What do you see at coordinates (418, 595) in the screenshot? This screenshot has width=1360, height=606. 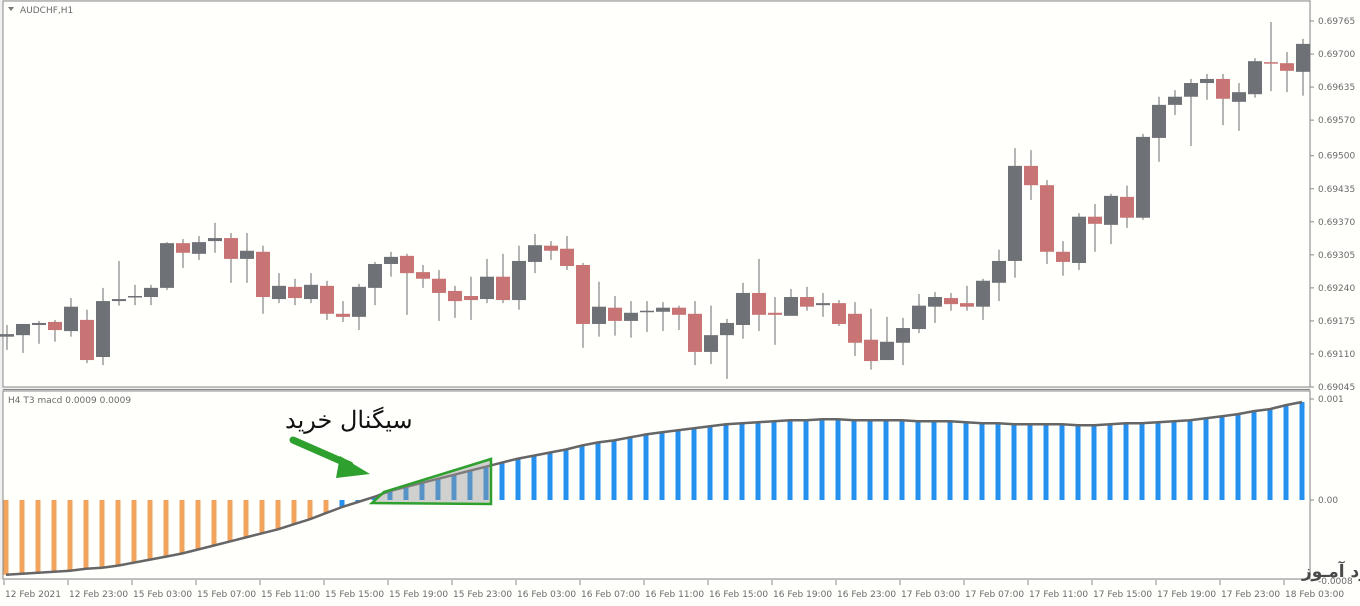 I see `time-tick-label: 15 Feb 19:00` at bounding box center [418, 595].